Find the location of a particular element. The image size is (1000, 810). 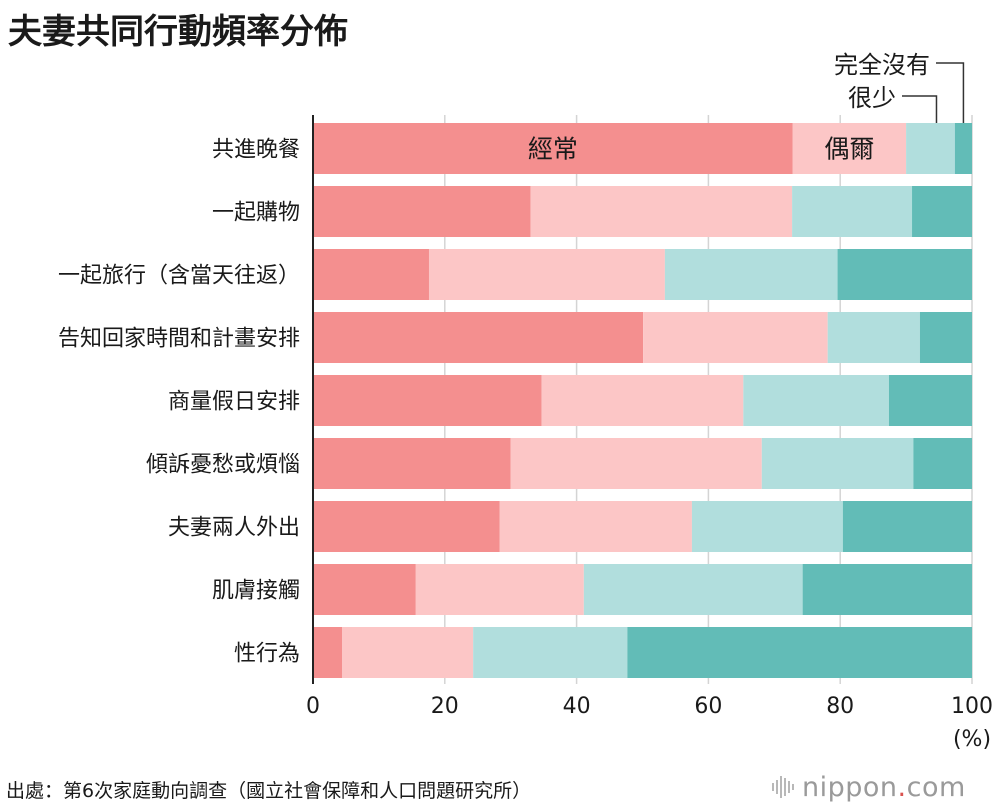

legend-label-series-3: 很少 is located at coordinates (872, 98).